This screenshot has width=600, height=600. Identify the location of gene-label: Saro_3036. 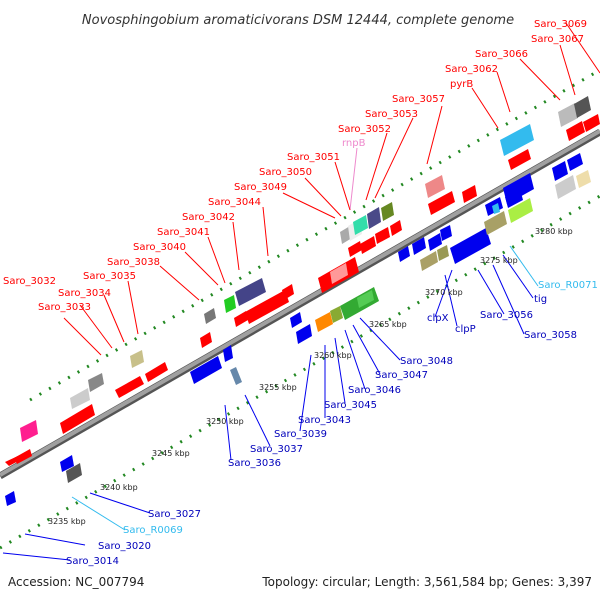
(254, 463).